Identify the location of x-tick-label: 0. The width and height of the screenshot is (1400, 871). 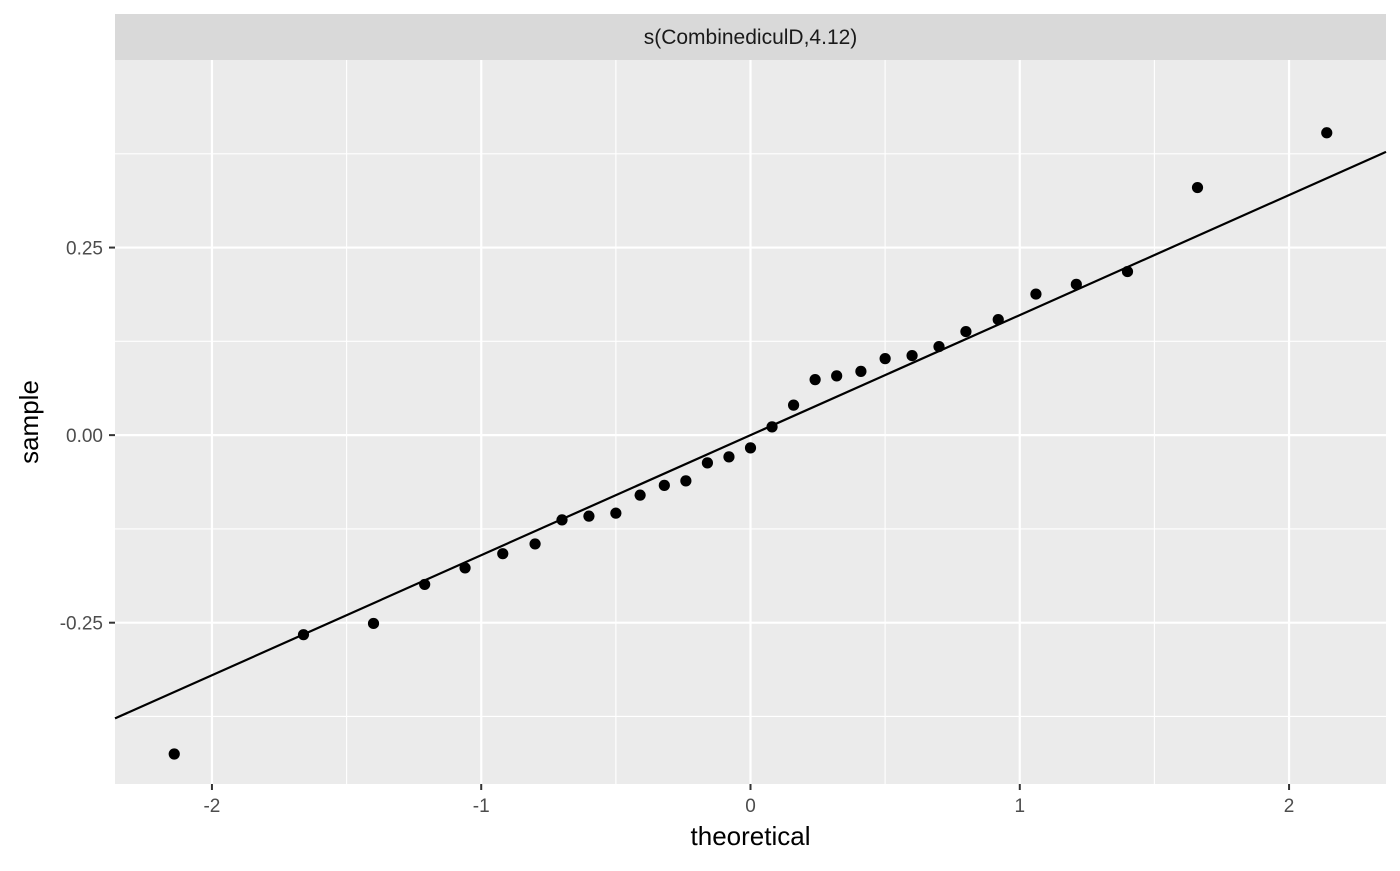
(750, 806).